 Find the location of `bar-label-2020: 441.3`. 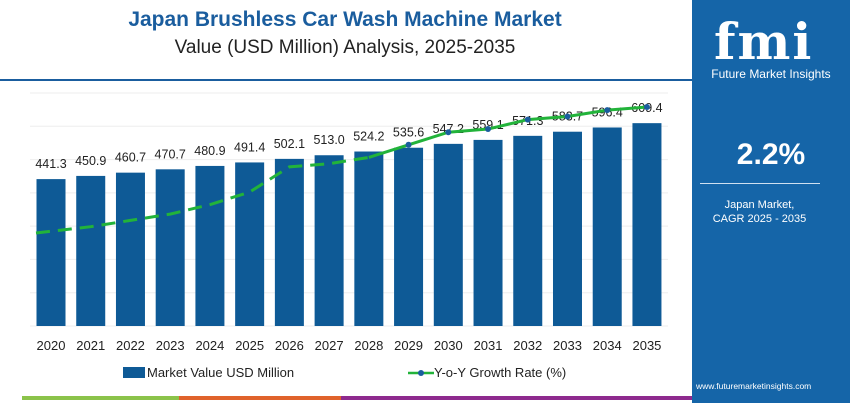

bar-label-2020: 441.3 is located at coordinates (50, 164).